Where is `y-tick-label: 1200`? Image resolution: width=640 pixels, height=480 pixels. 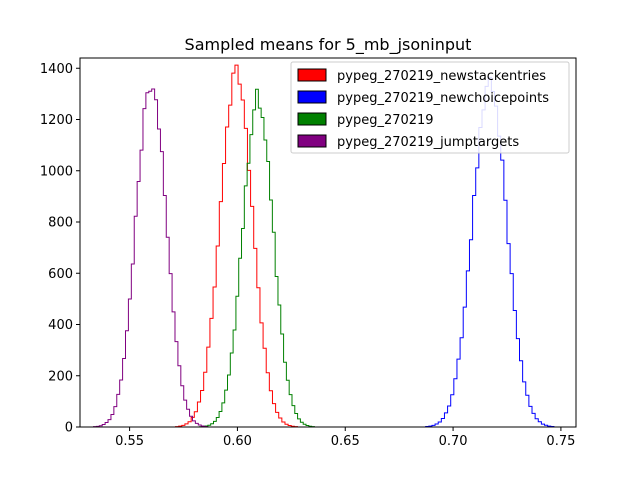 y-tick-label: 1200 is located at coordinates (56, 120).